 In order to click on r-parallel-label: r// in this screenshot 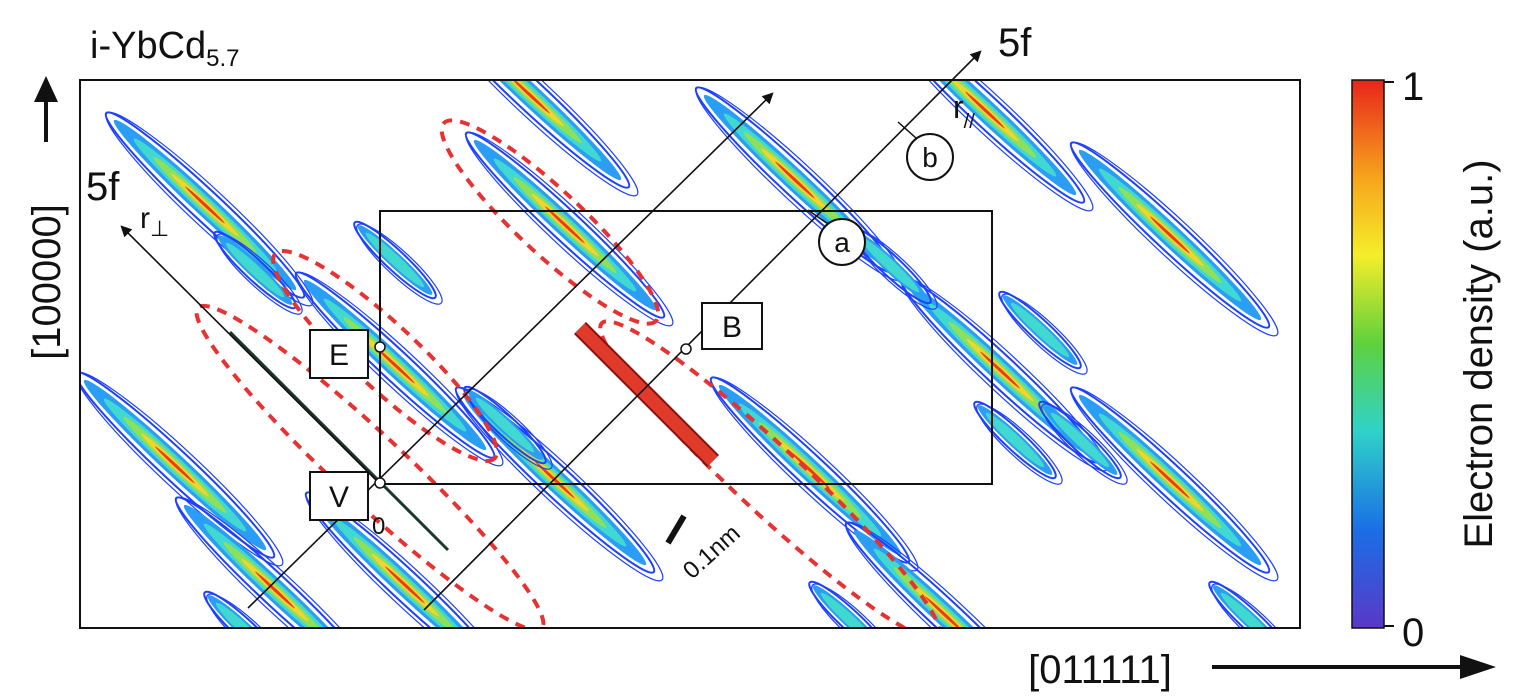, I will do `click(964, 111)`.